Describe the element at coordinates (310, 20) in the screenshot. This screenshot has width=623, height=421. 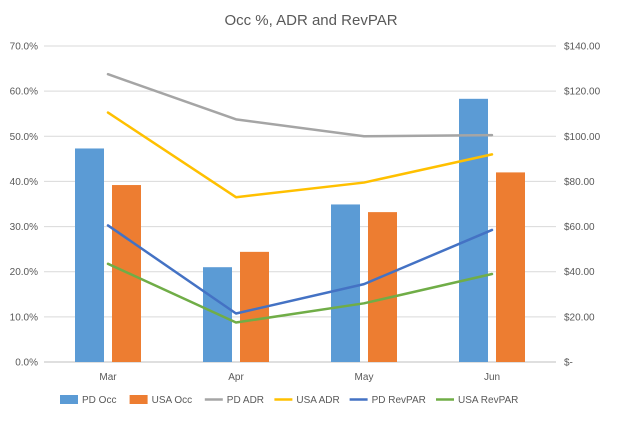
I see `chart-title: Occ %, ADR and RevPAR` at that location.